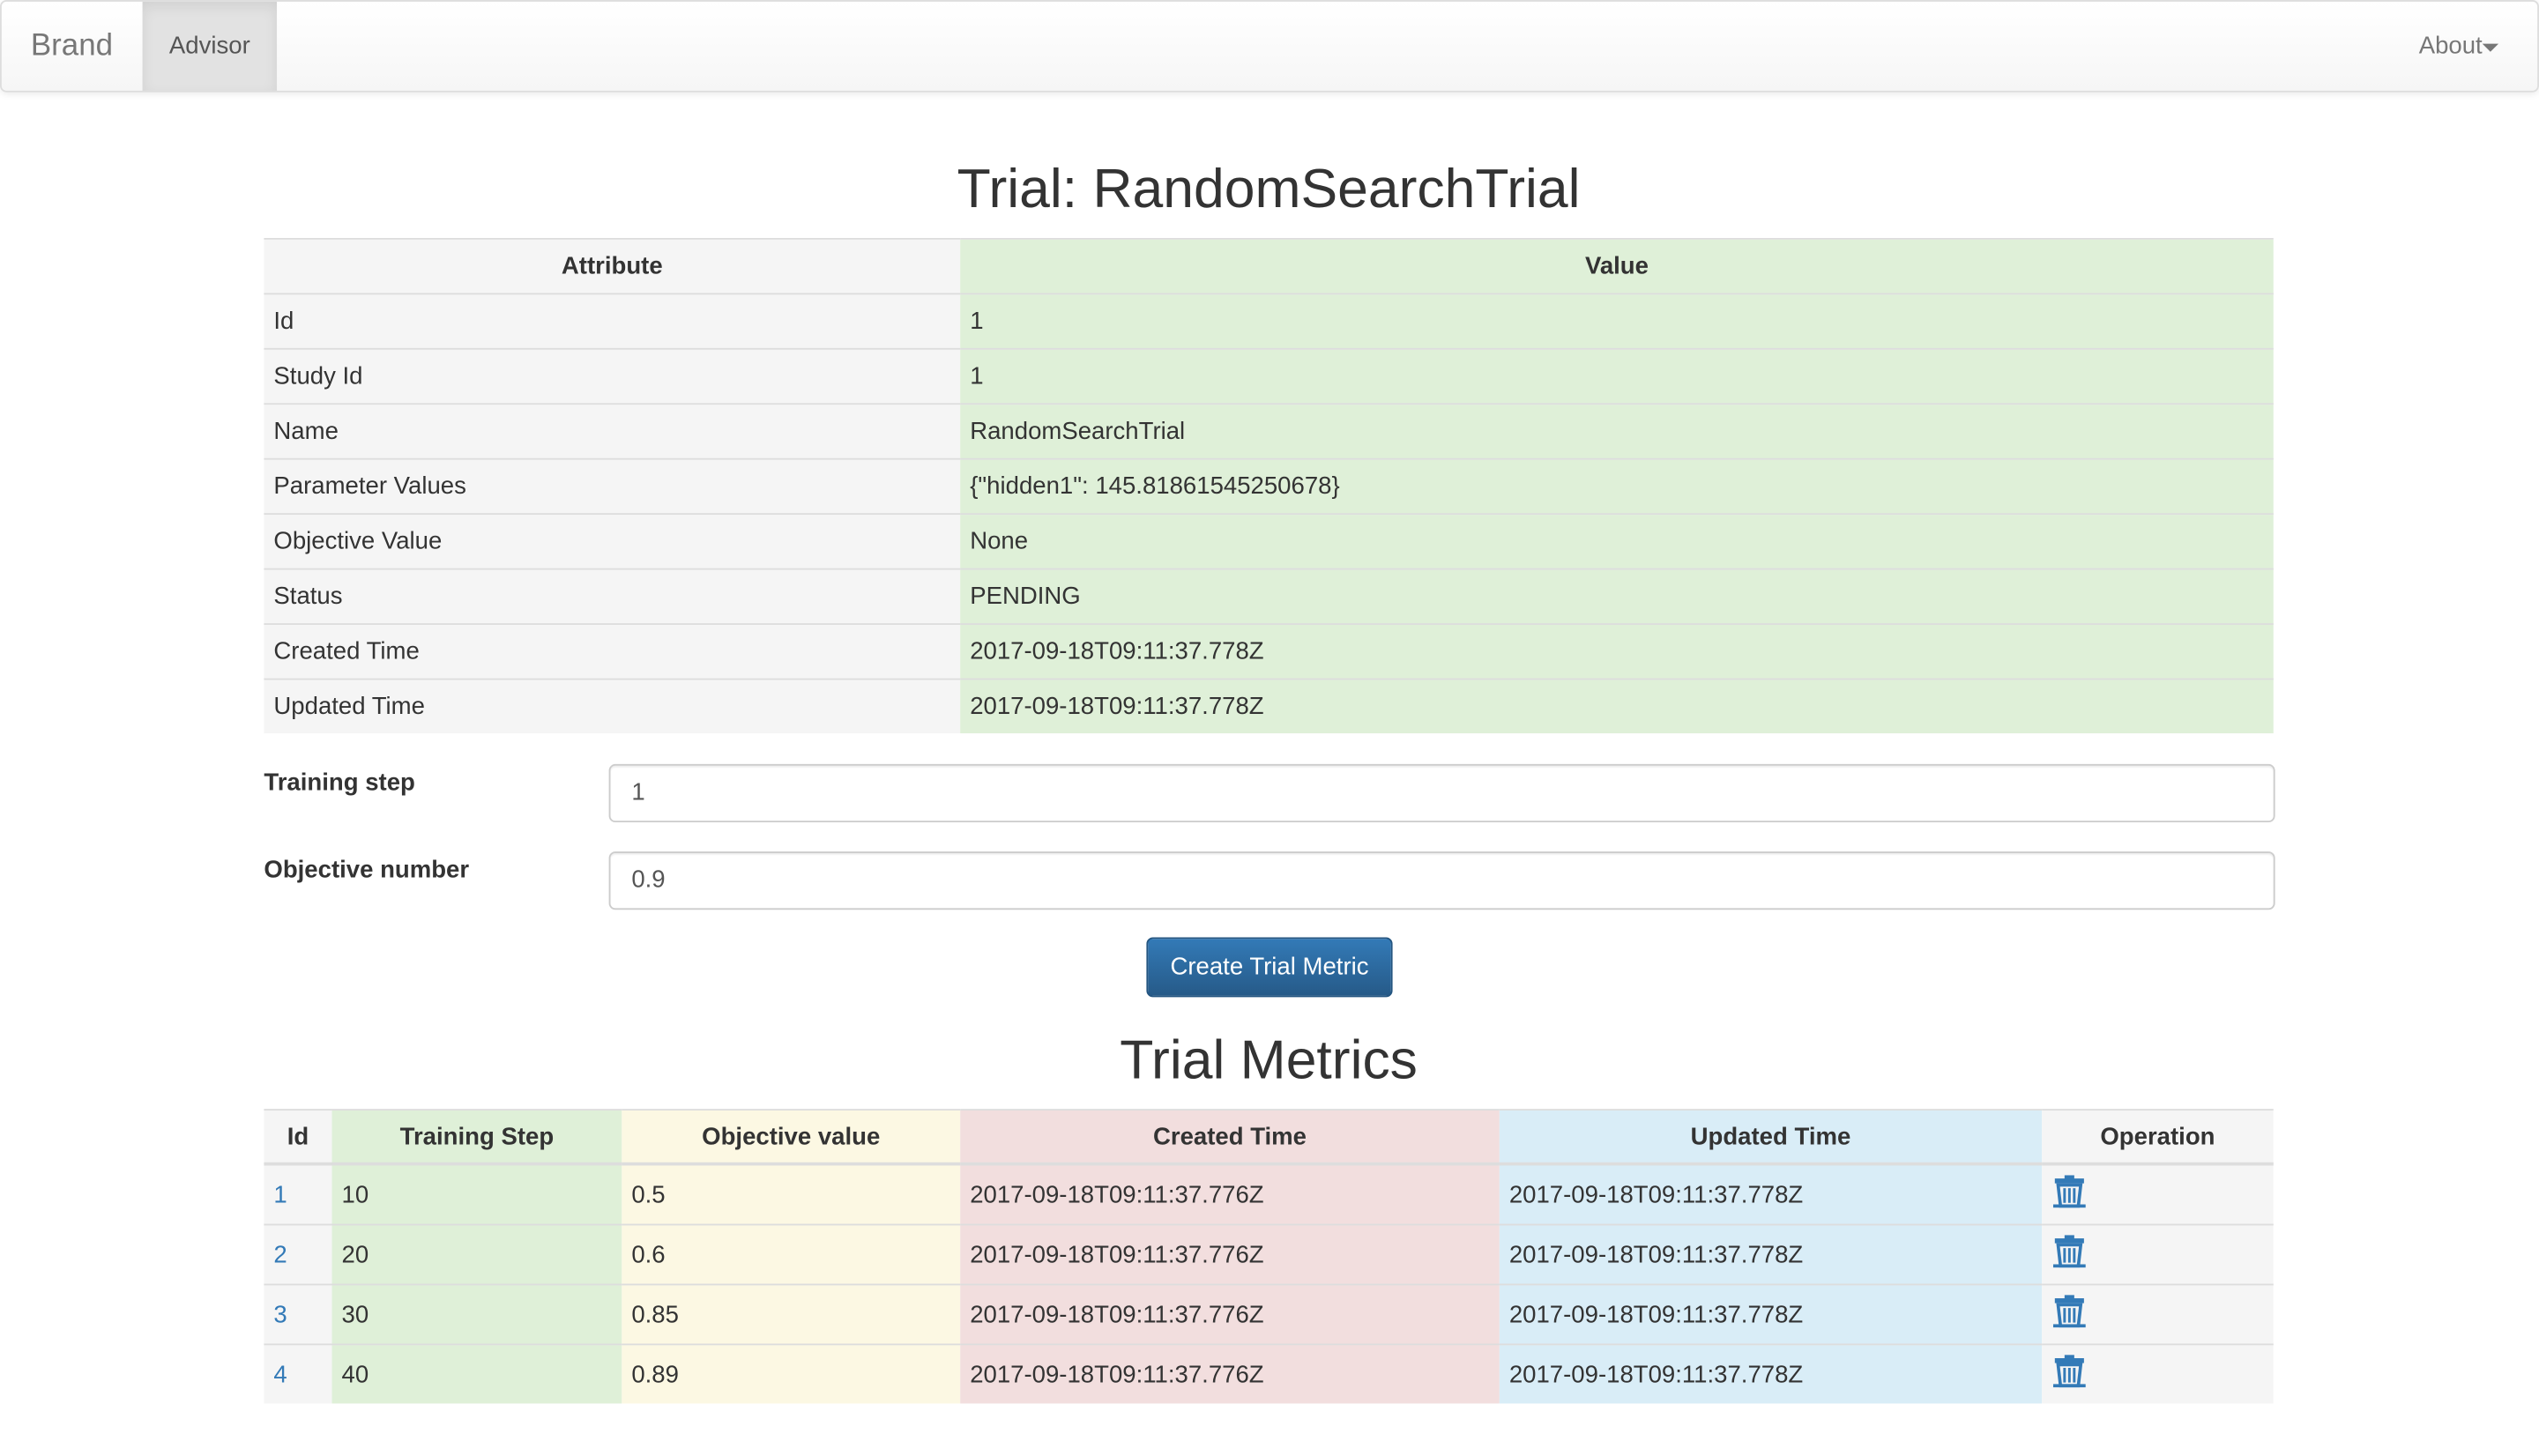 Image resolution: width=2539 pixels, height=1456 pixels. I want to click on table-cell: 20, so click(476, 1254).